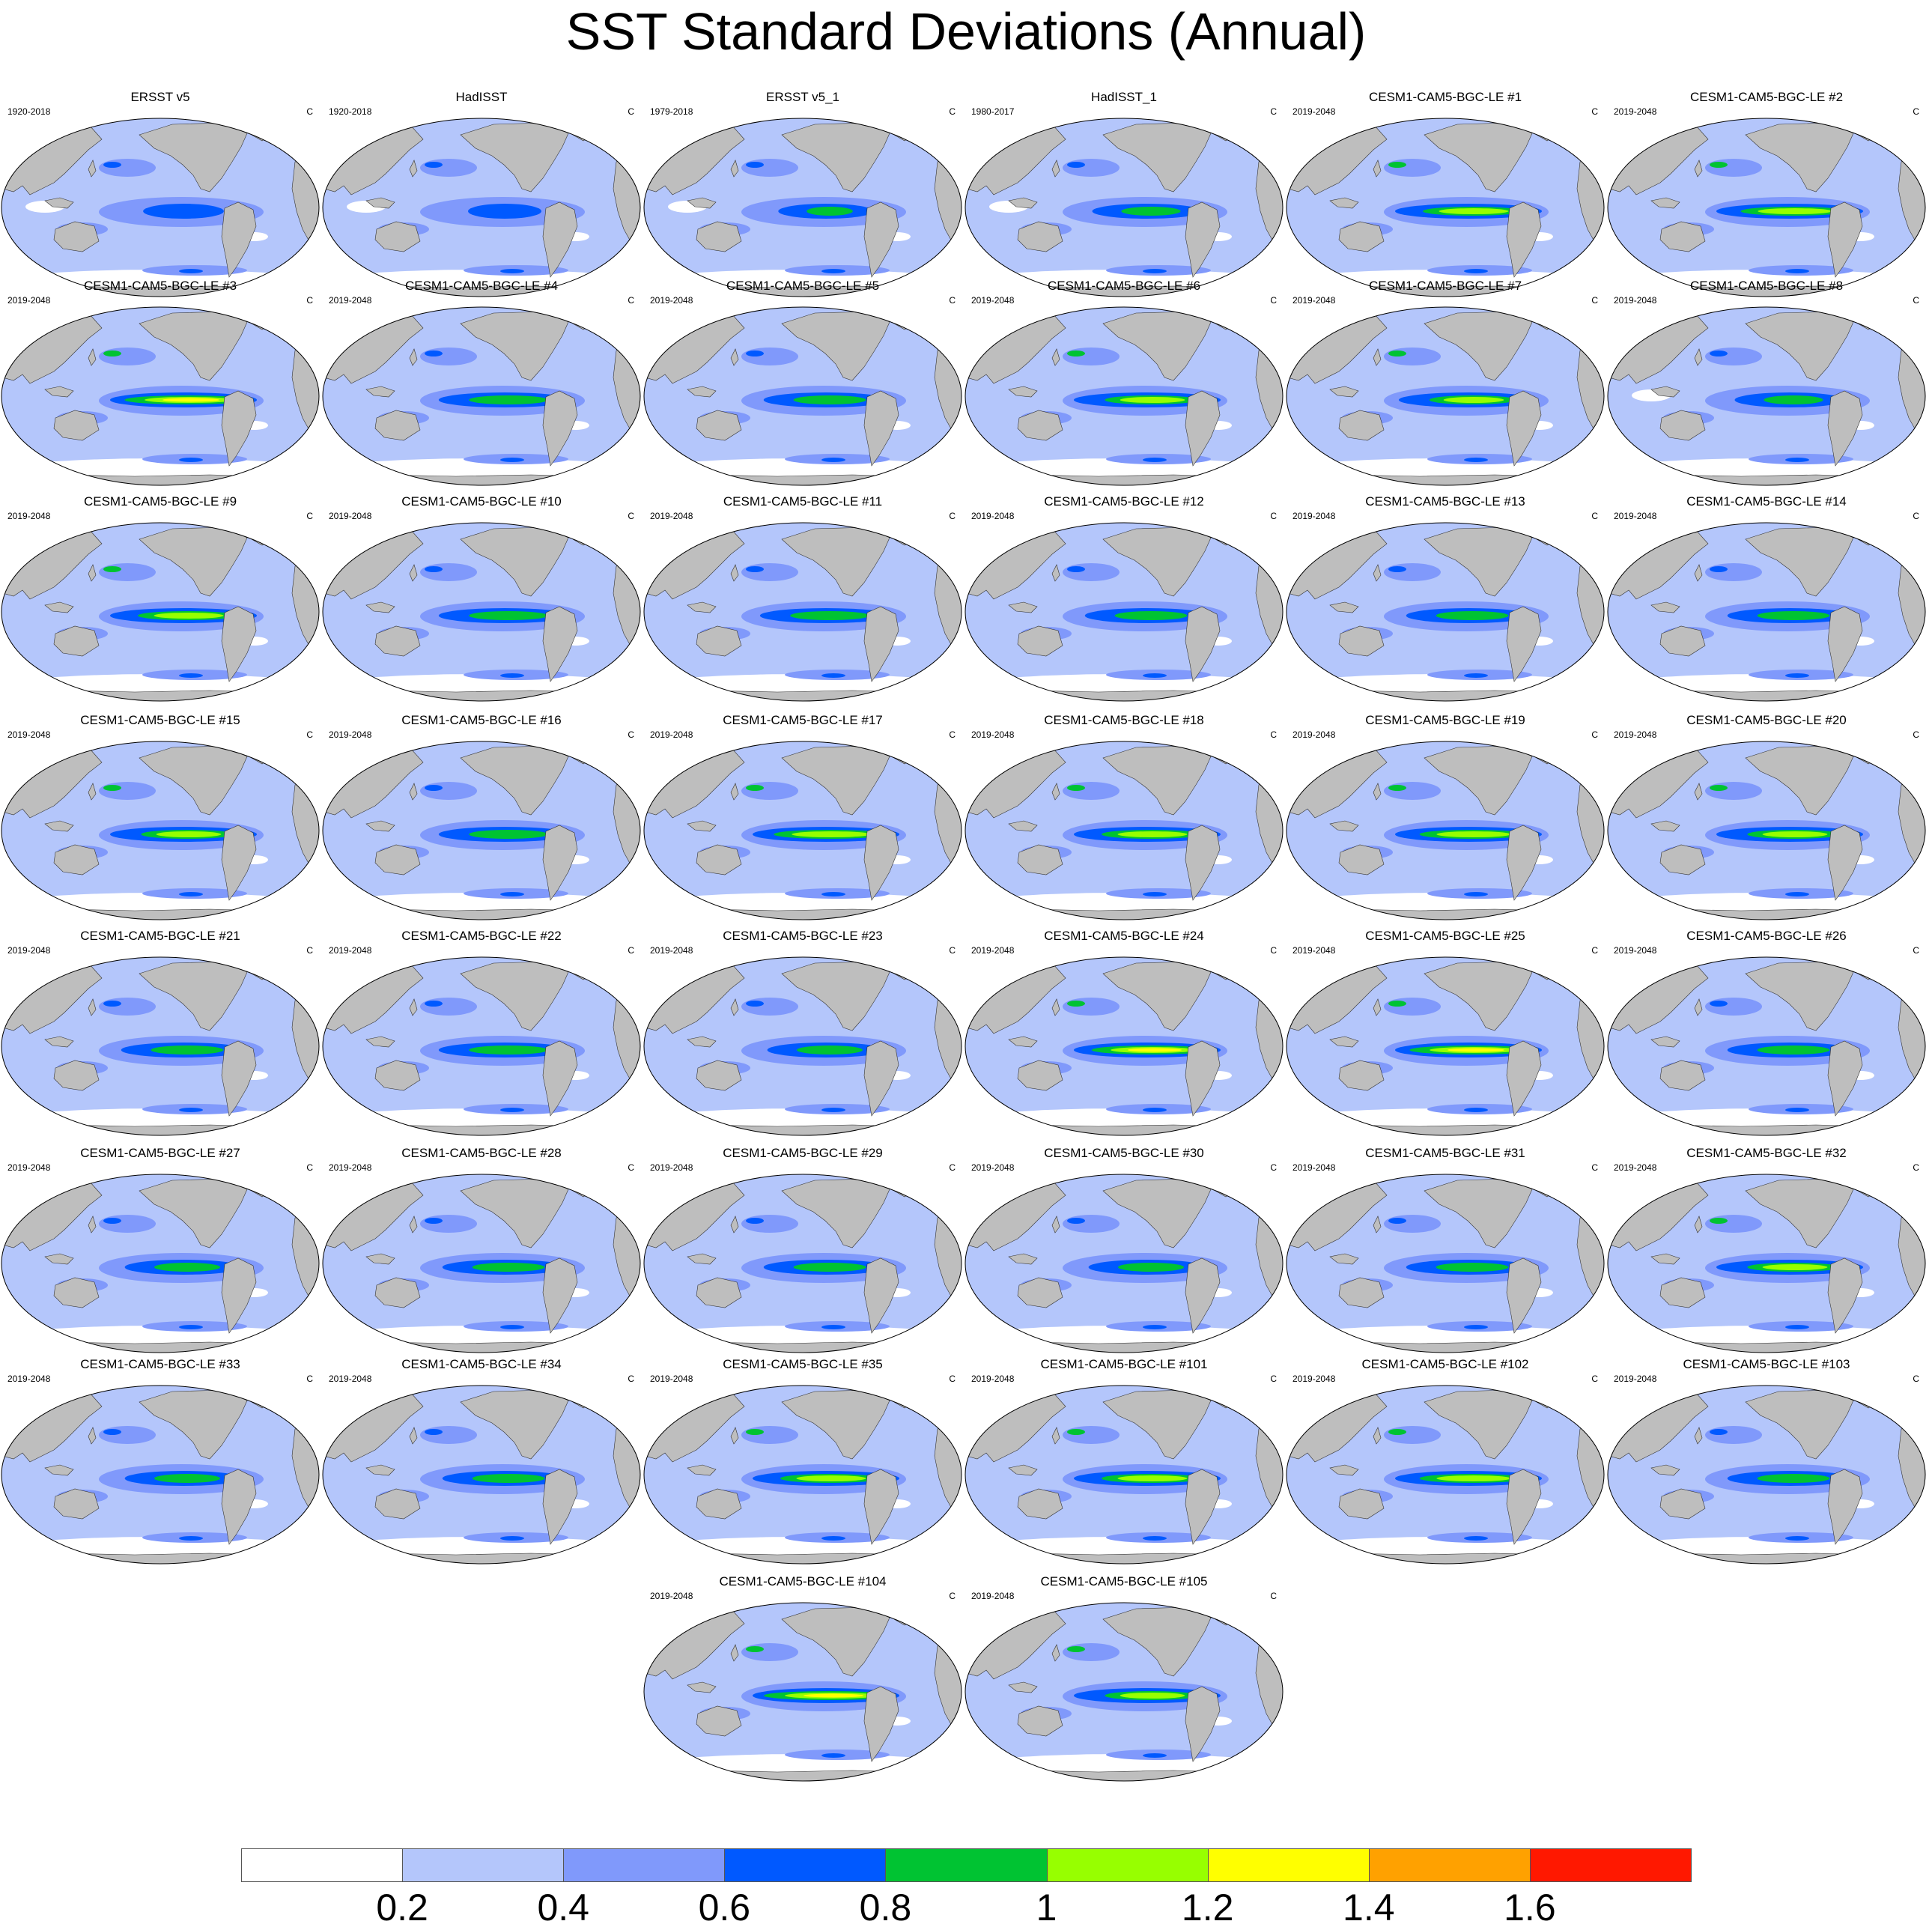  Describe the element at coordinates (1445, 720) in the screenshot. I see `panel-title: CESM1-CAM5-BGC-LE #19` at that location.